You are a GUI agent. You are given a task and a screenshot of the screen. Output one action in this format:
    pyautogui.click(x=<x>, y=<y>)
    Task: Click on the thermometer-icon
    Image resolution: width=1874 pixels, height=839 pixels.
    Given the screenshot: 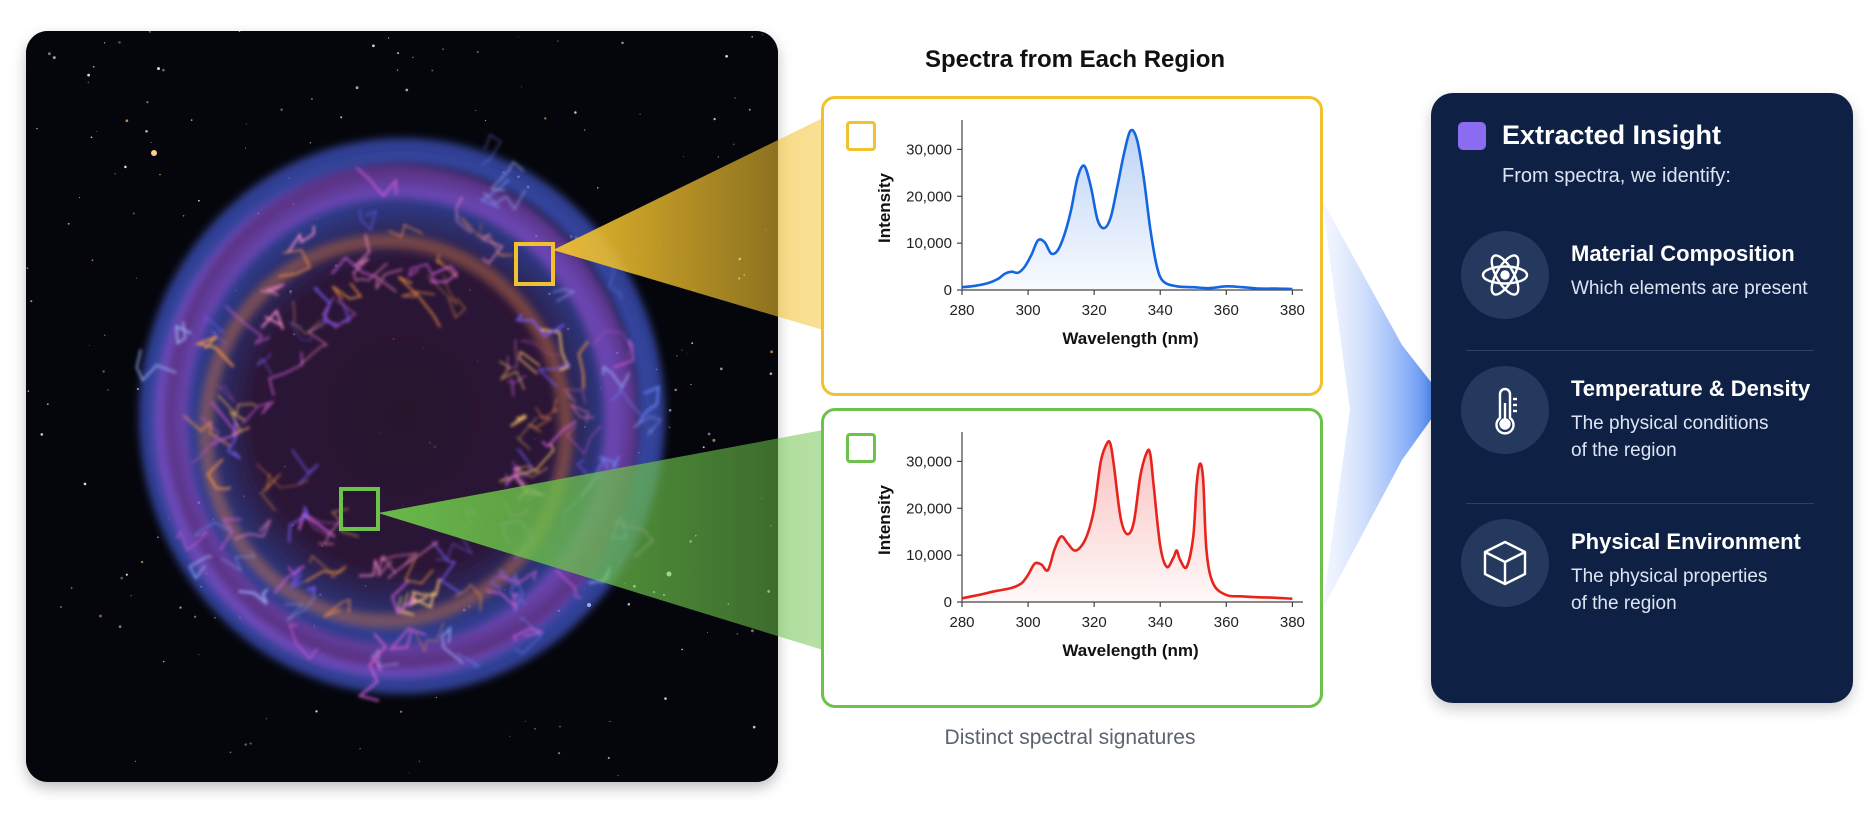 What is the action you would take?
    pyautogui.click(x=1505, y=410)
    